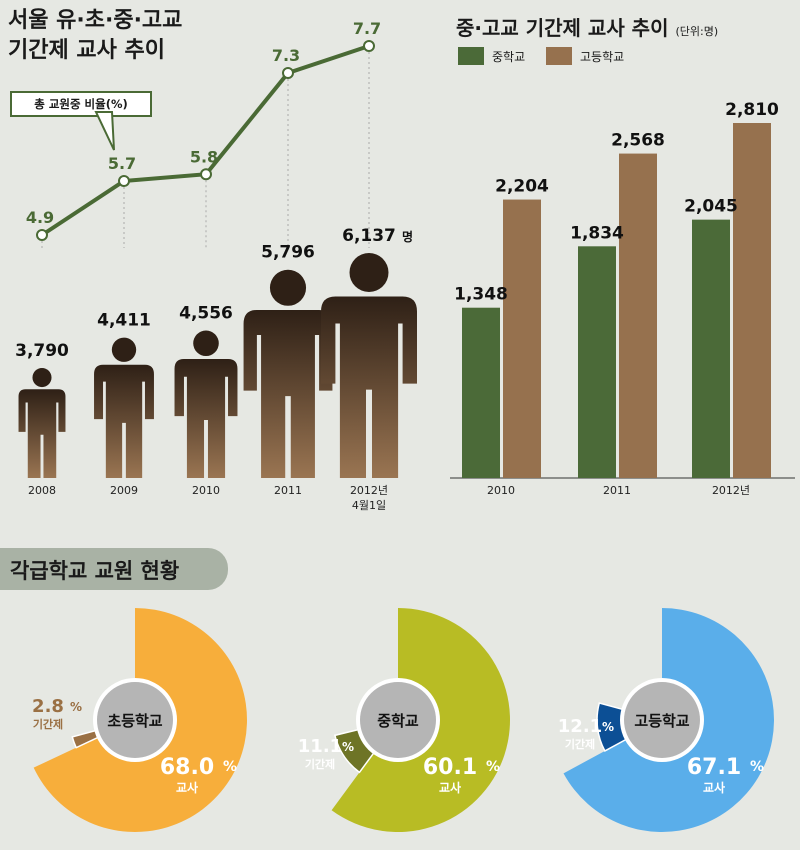  I want to click on pie-temp-value: 12.1, so click(580, 726).